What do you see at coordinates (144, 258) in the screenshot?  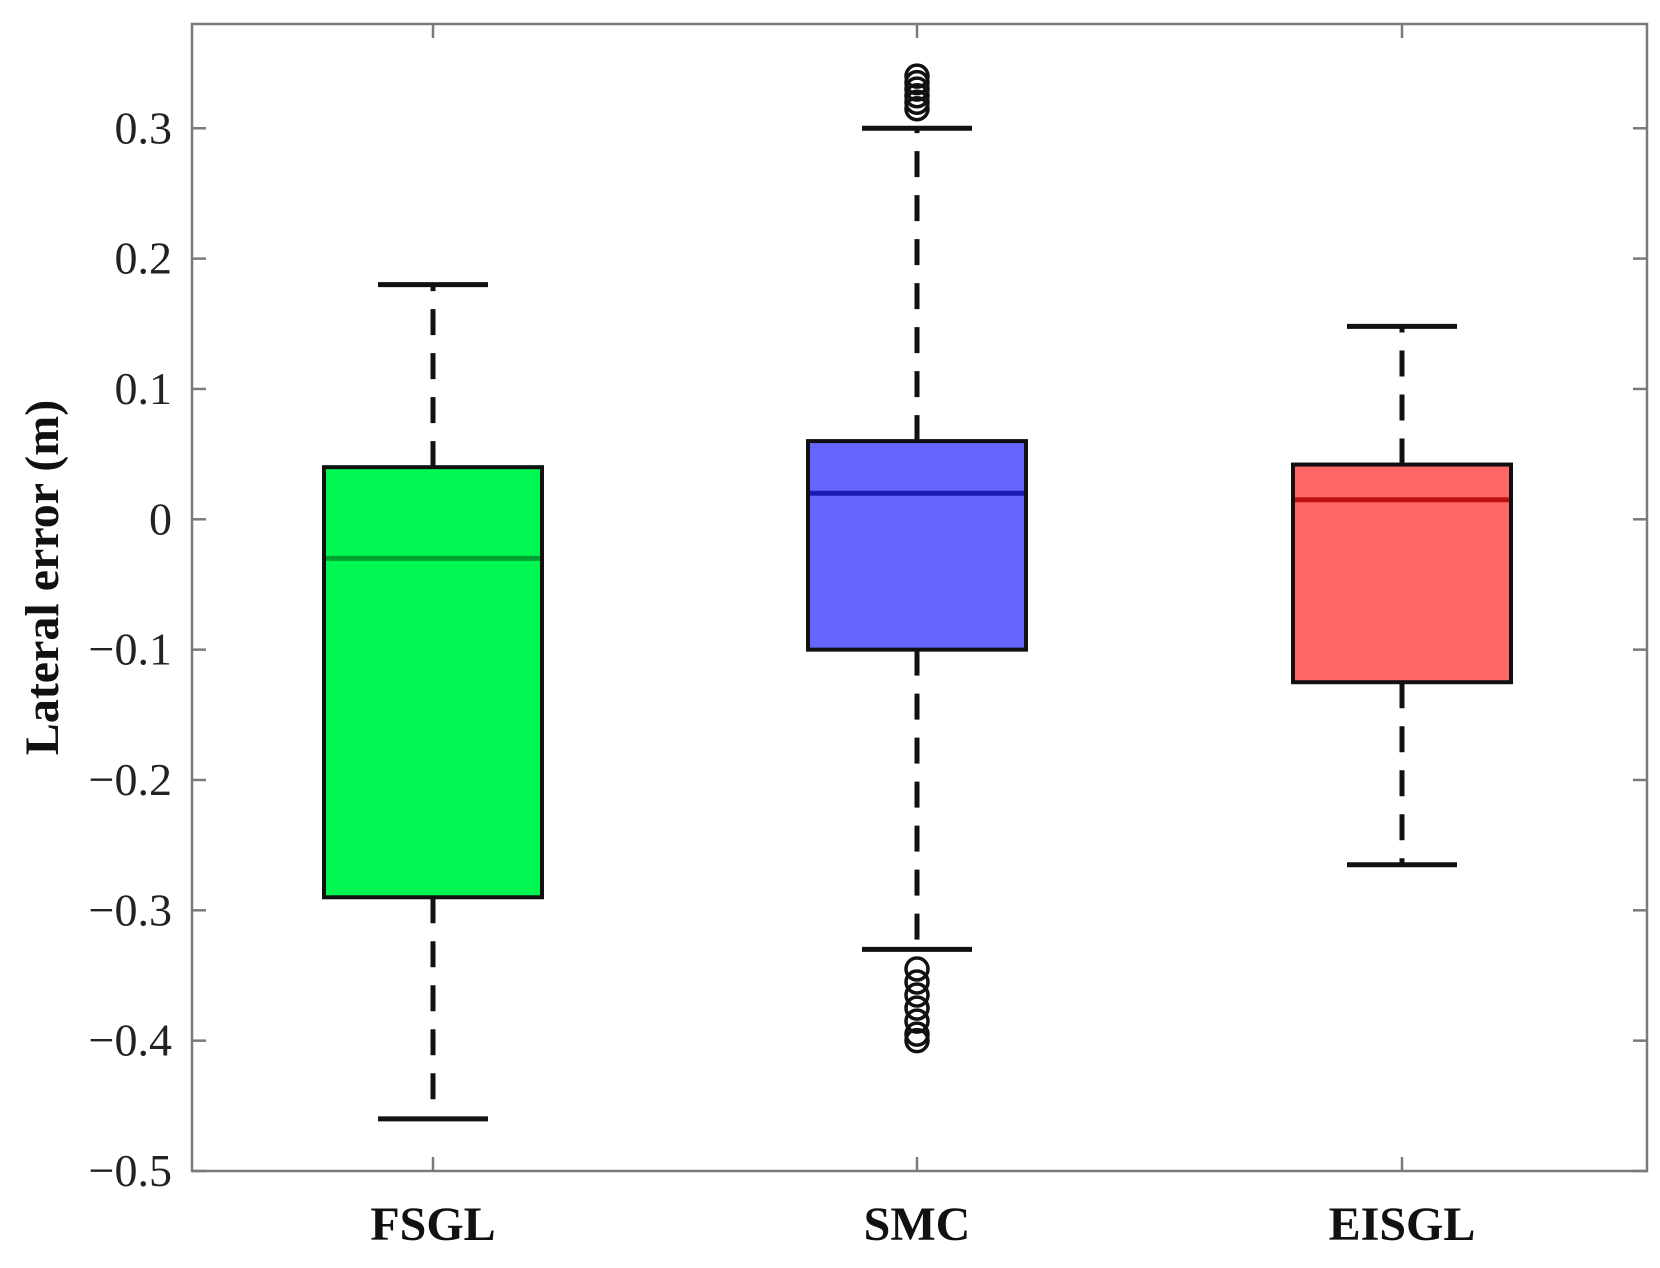 I see `y-tick-label: 0.2` at bounding box center [144, 258].